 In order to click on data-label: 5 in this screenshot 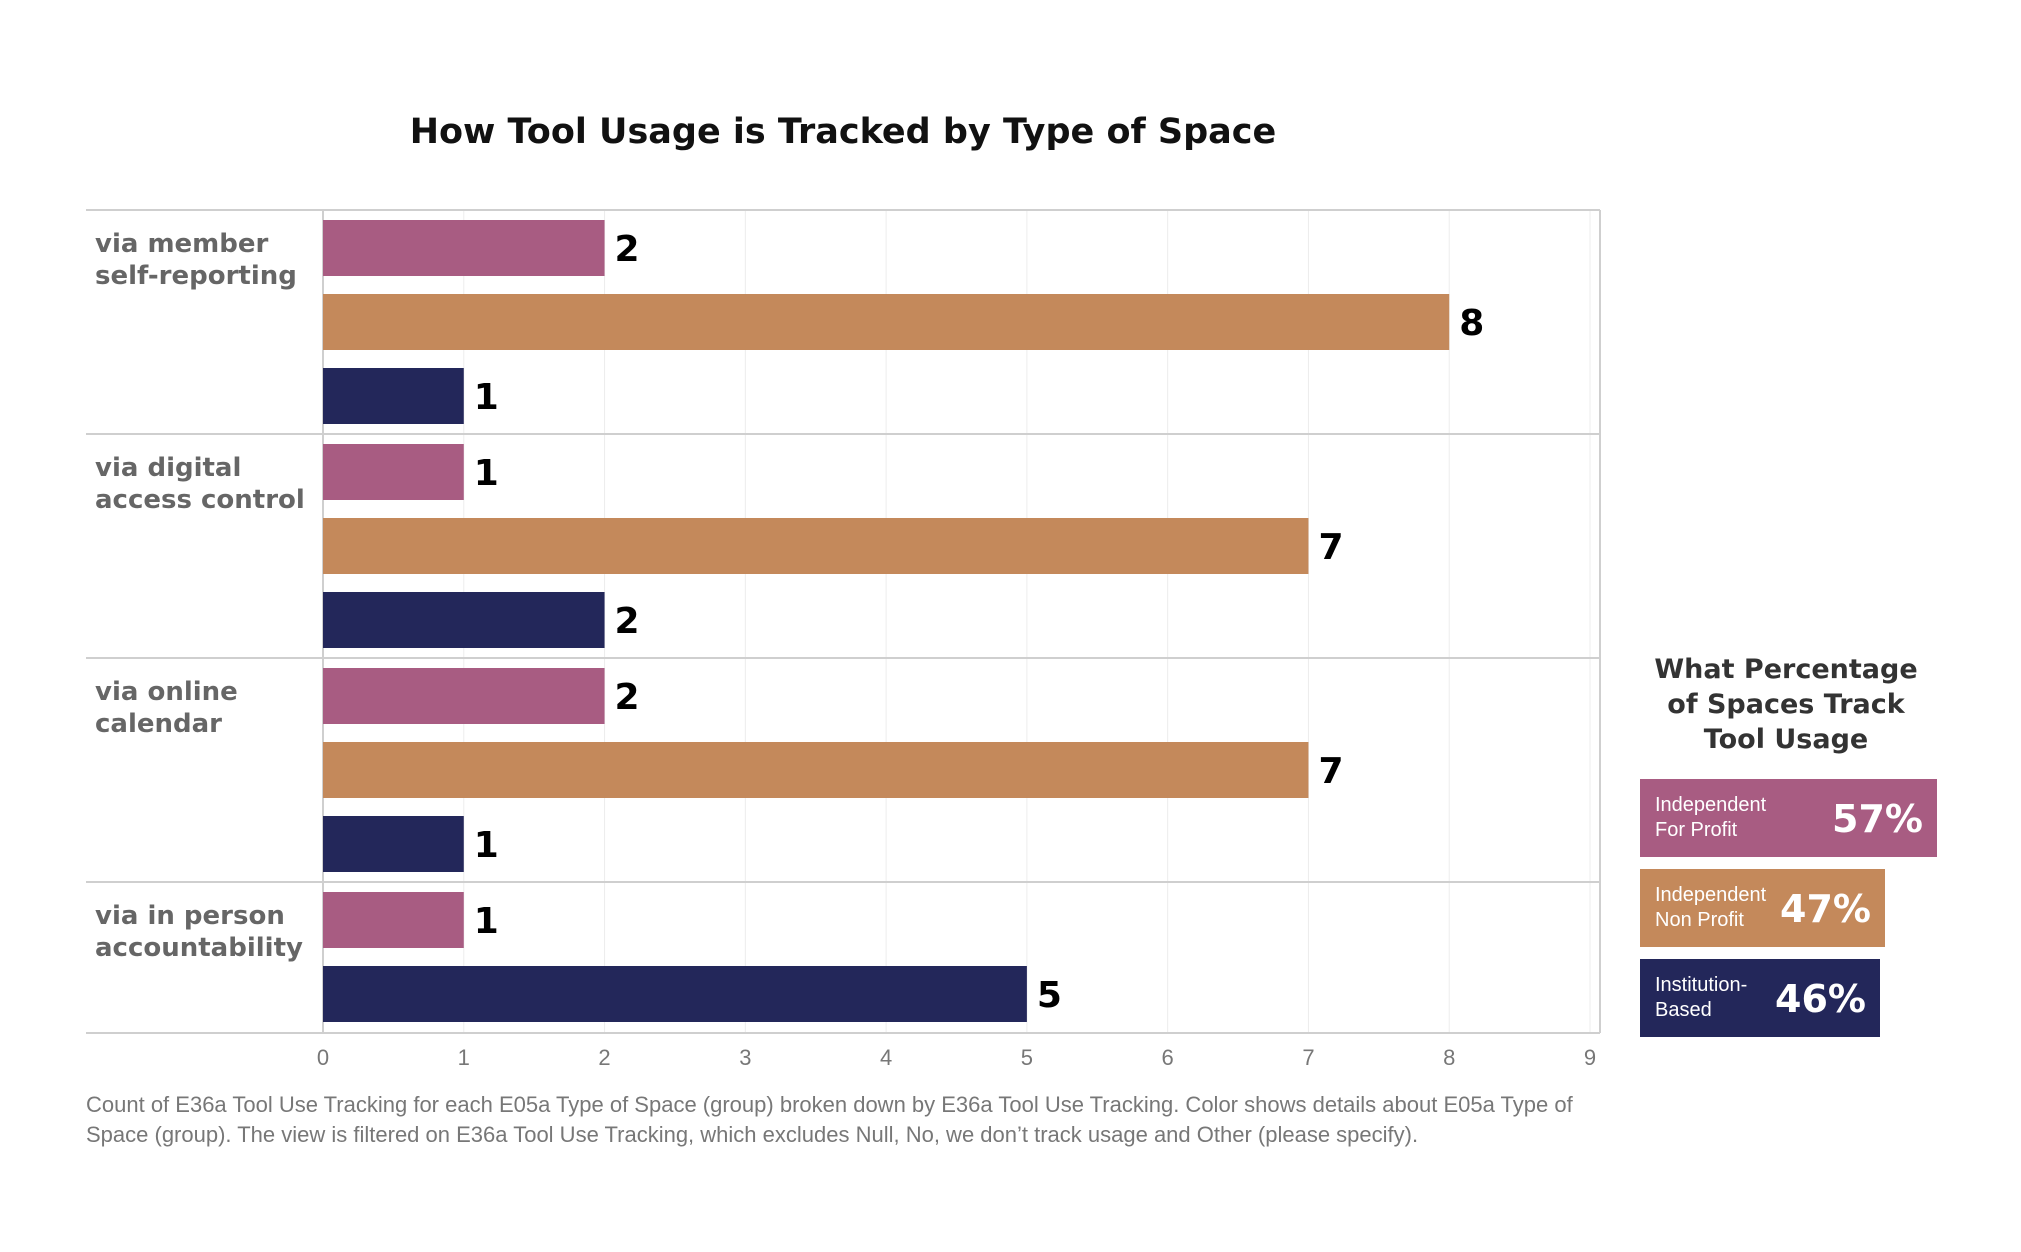, I will do `click(1049, 995)`.